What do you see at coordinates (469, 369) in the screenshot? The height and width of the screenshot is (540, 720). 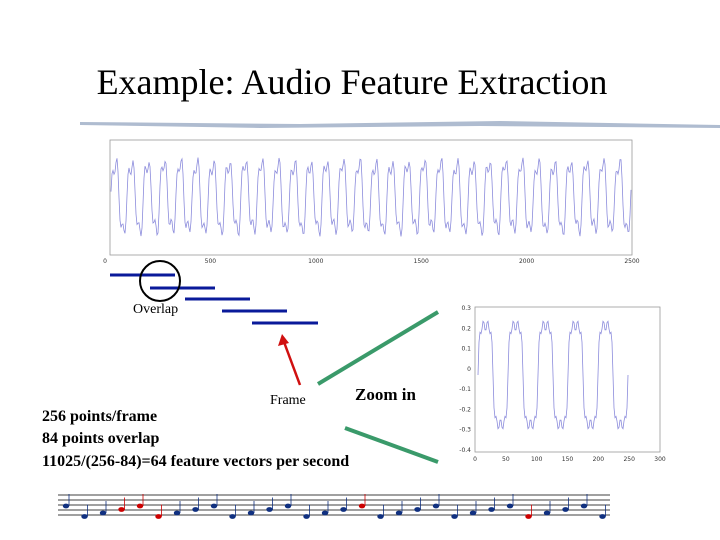 I see `y-tick-label: 0` at bounding box center [469, 369].